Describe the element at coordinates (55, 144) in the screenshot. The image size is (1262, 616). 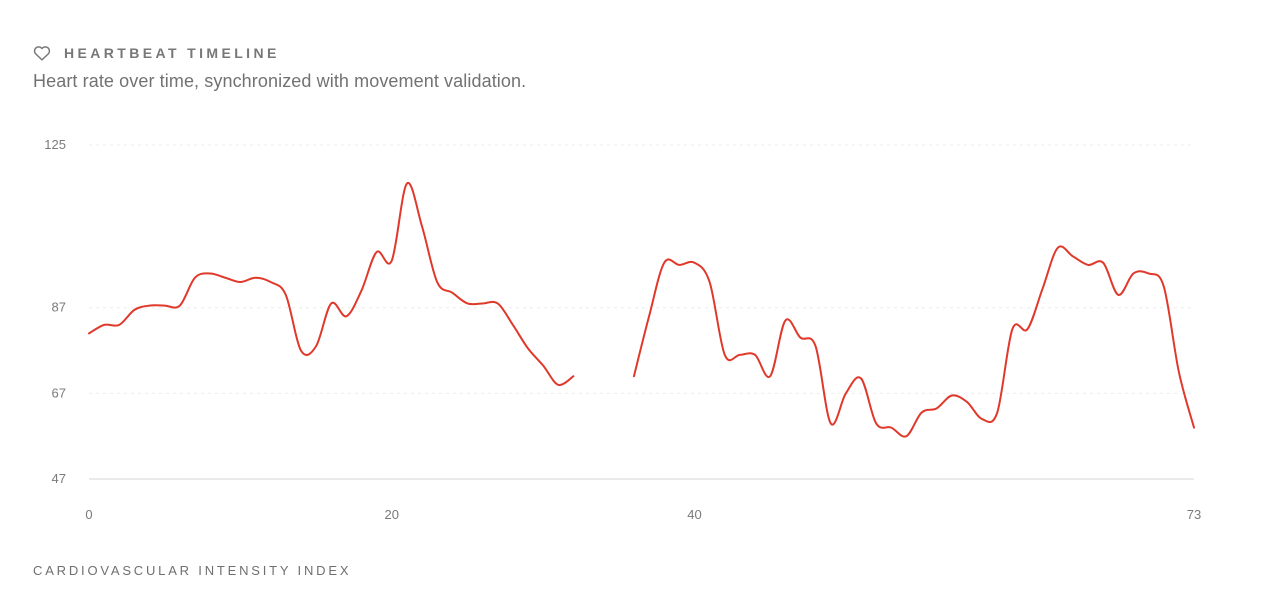
I see `y-tick-label: 125` at that location.